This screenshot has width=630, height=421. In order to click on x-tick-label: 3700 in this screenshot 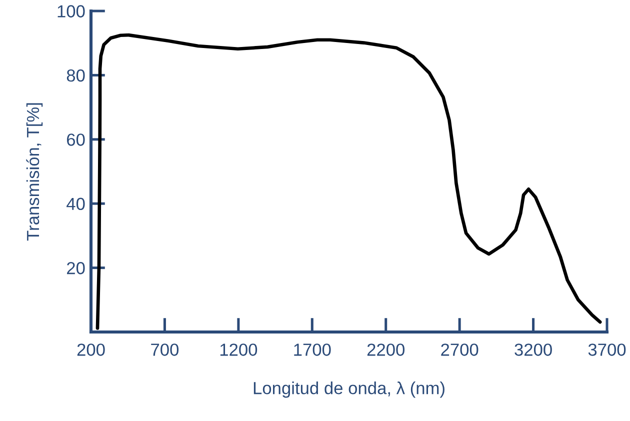, I will do `click(607, 350)`.